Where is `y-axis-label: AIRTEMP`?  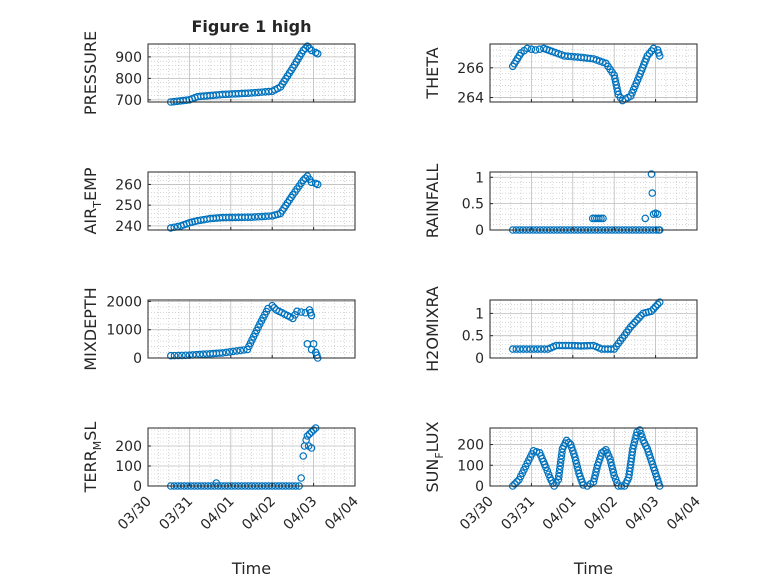
y-axis-label: AIRTEMP is located at coordinates (92, 200).